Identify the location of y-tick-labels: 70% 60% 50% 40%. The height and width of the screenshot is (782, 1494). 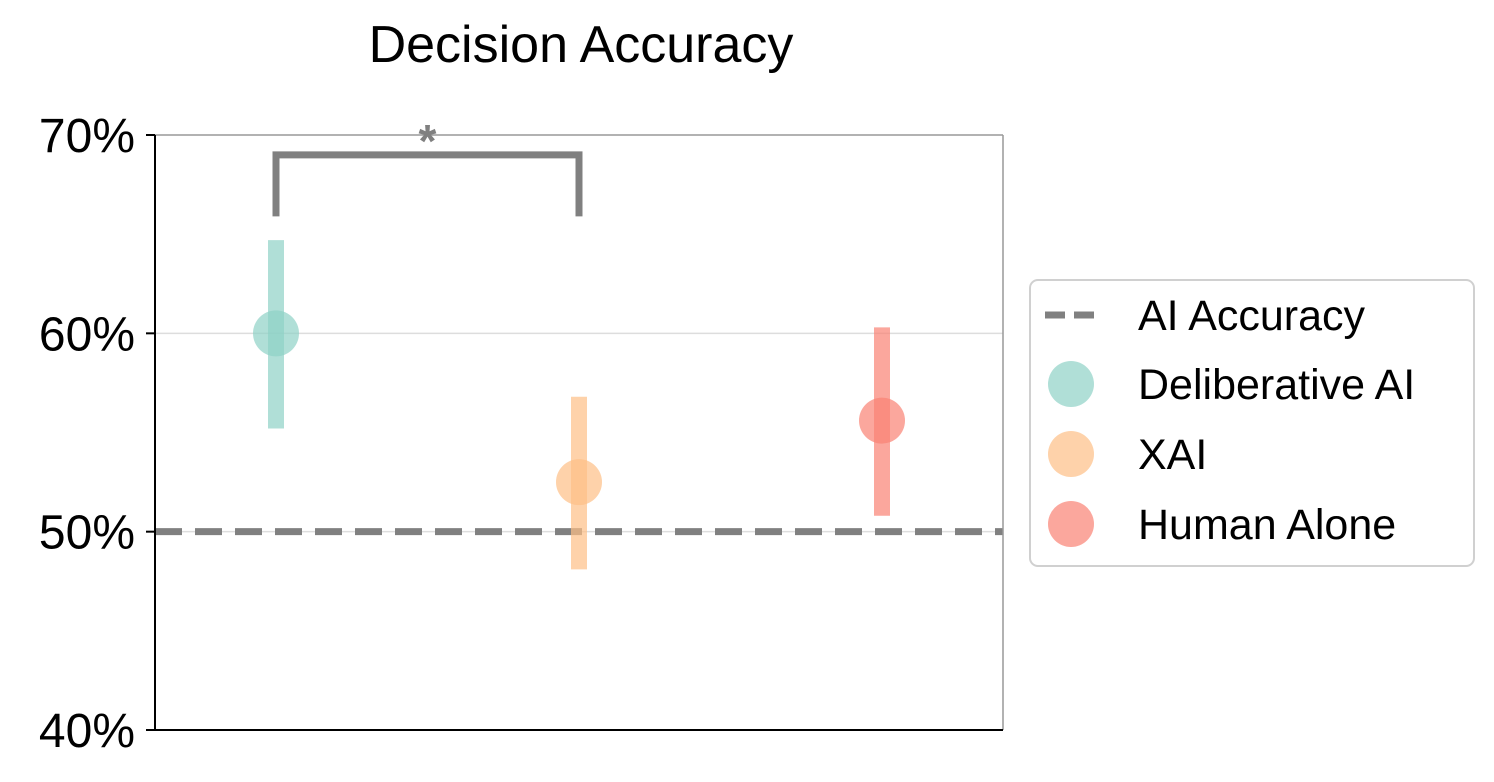
(97, 434).